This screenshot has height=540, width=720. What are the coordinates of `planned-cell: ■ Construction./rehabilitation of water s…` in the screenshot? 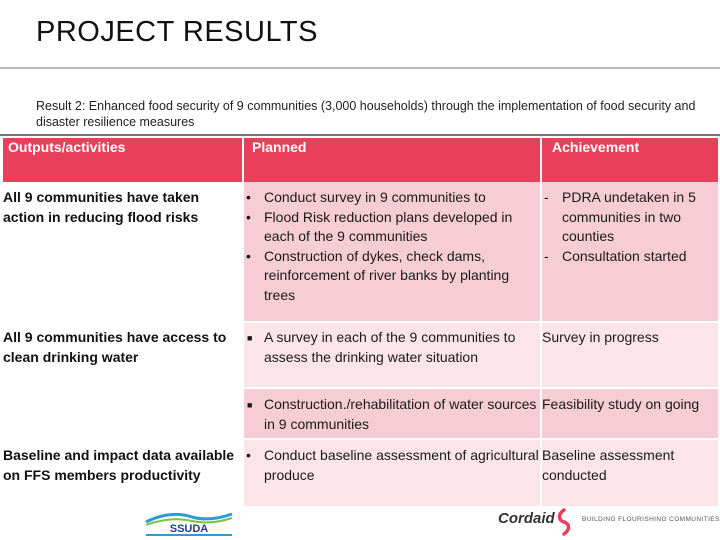 It's located at (391, 413).